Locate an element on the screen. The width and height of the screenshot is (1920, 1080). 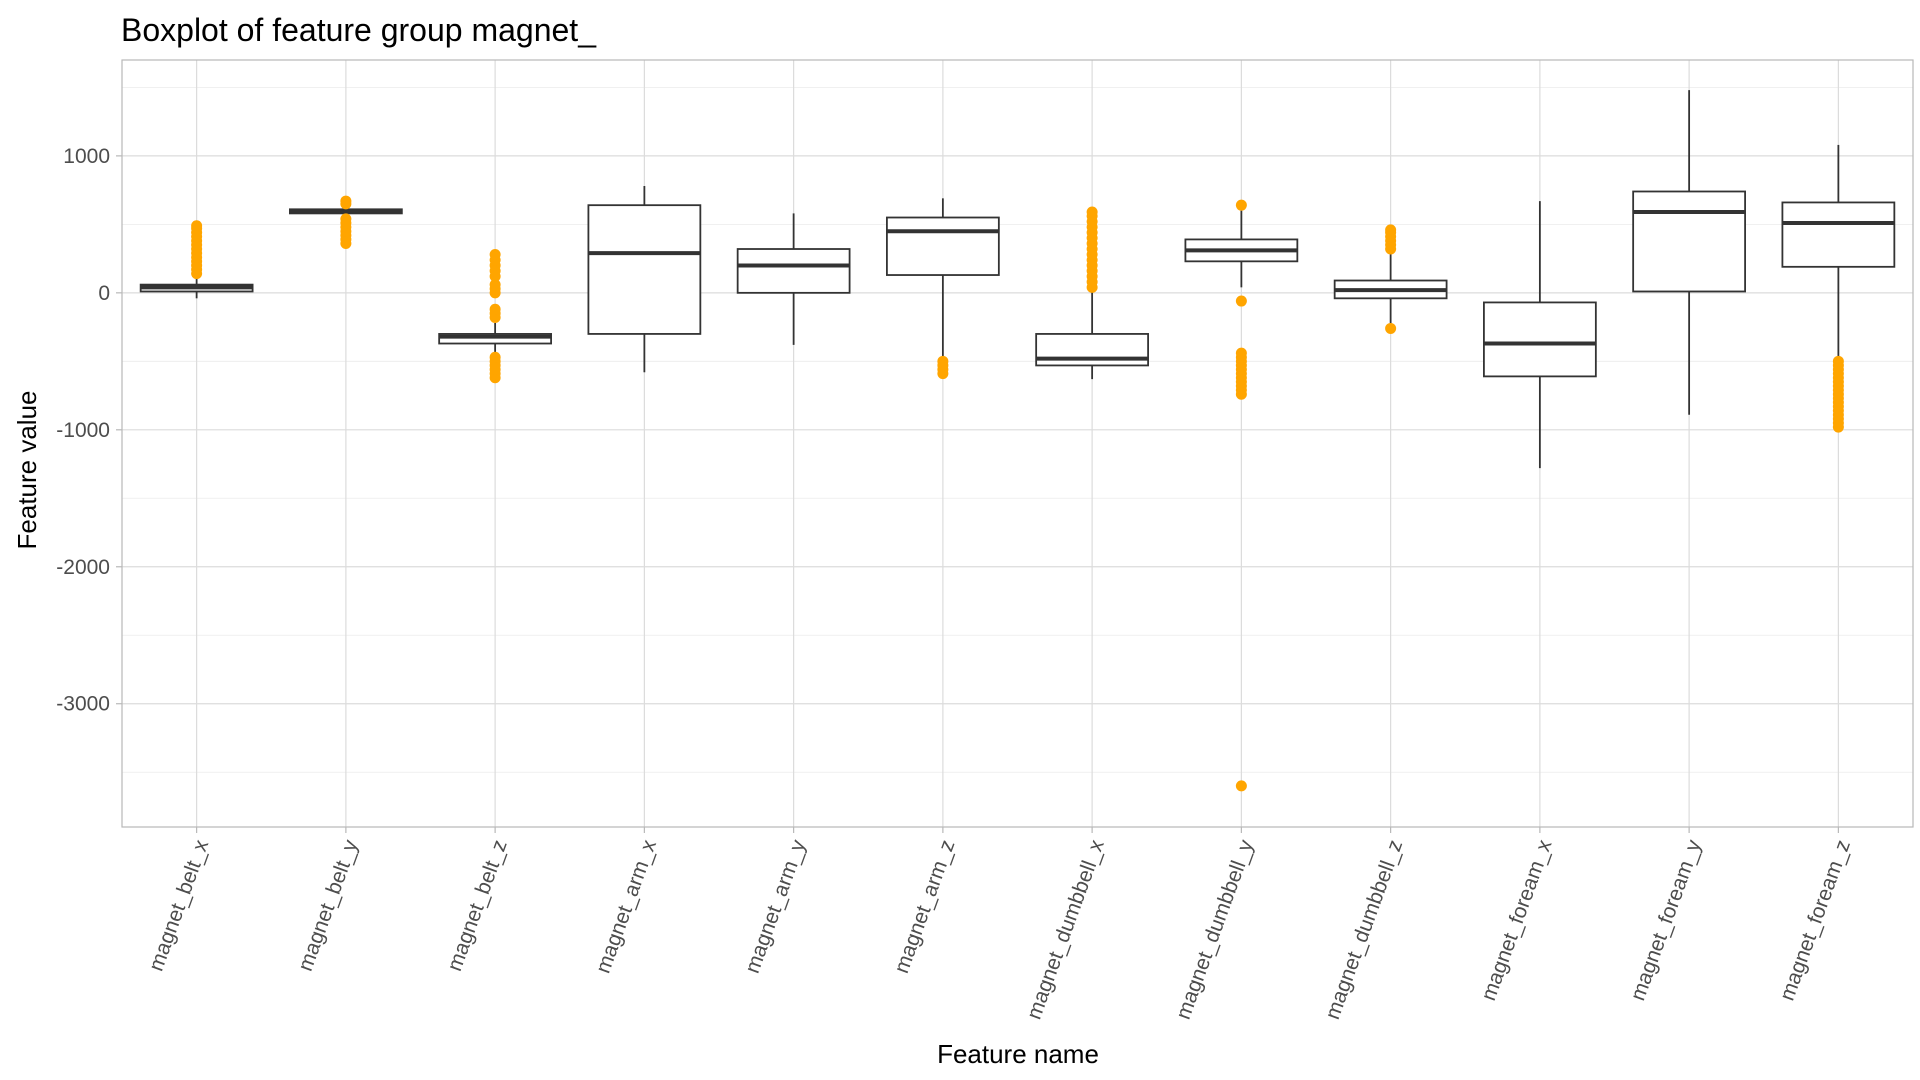
box-magnet_foream_x is located at coordinates (1540, 335).